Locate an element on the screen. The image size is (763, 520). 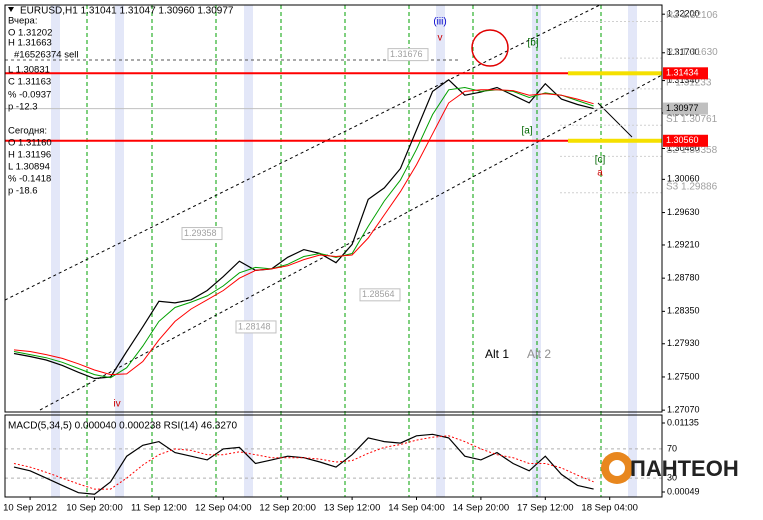
info-line: L 1.30831 is located at coordinates (29, 70).